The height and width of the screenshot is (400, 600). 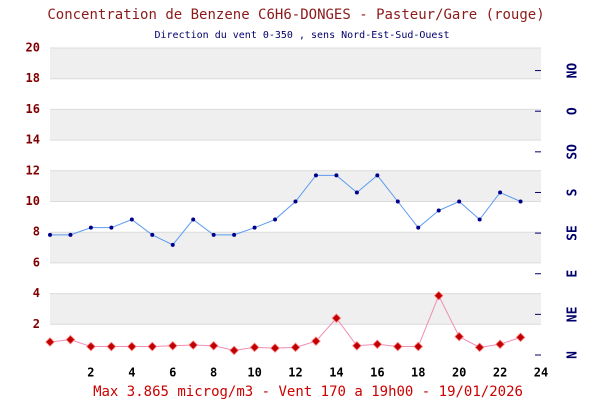 I want to click on x-tick-label: 8, so click(x=213, y=373).